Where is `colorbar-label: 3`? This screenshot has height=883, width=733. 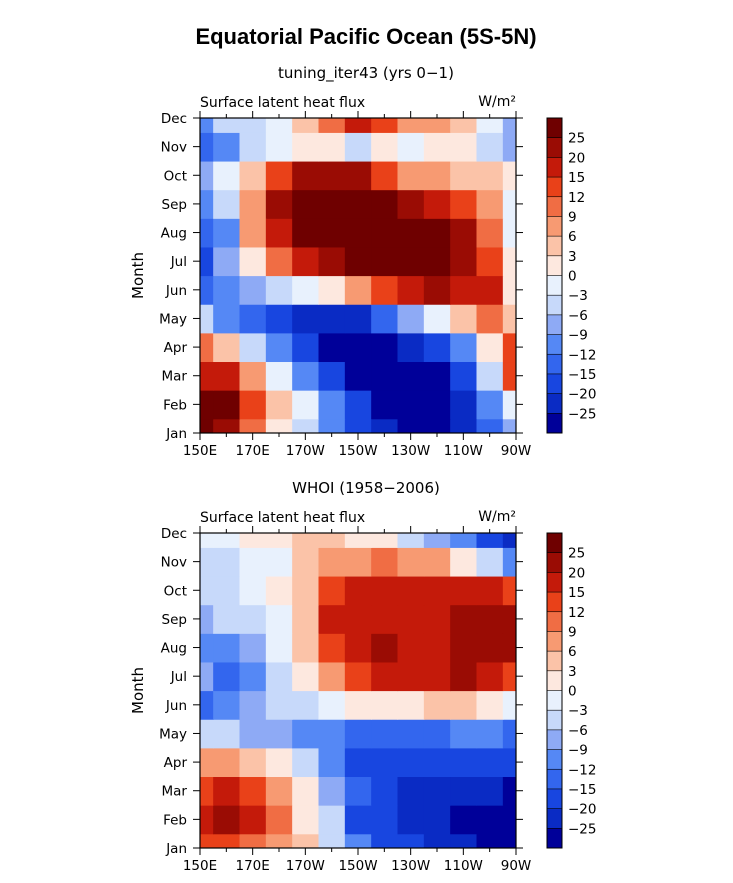
colorbar-label: 3 is located at coordinates (572, 257).